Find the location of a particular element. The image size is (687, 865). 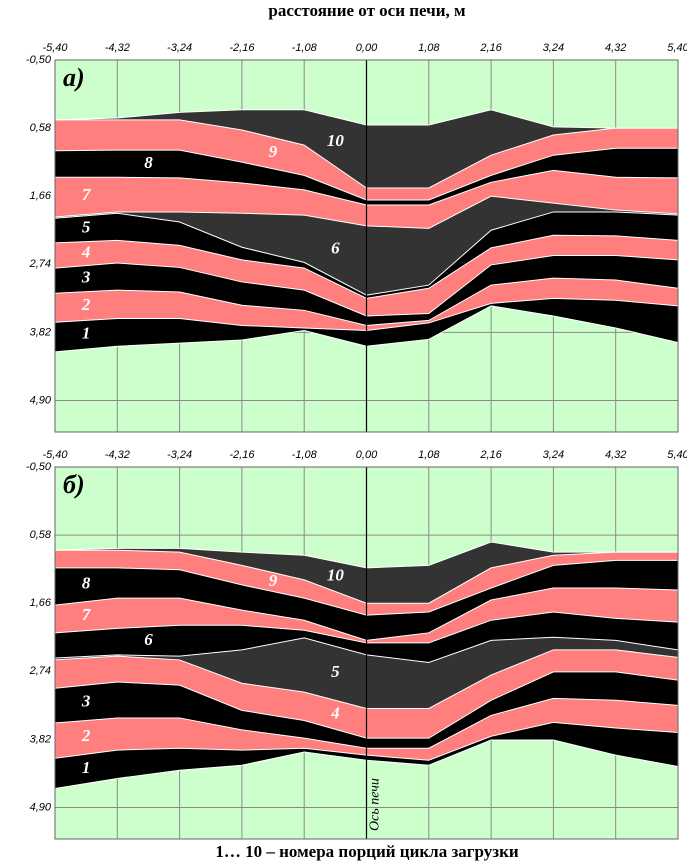

axis-note: Ось печи is located at coordinates (375, 804).